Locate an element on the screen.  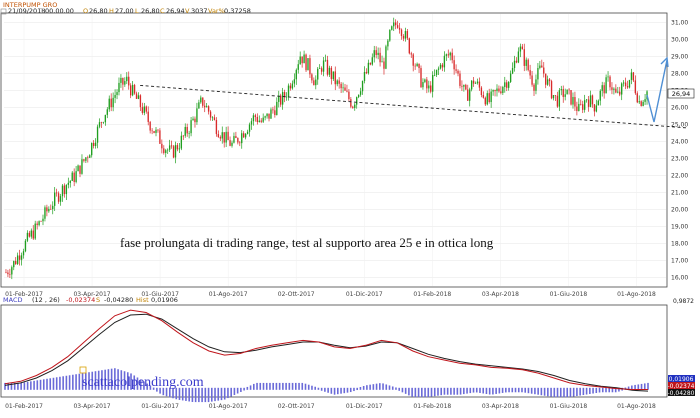
x-tick-label: 01-Giu-2017 is located at coordinates (160, 294).